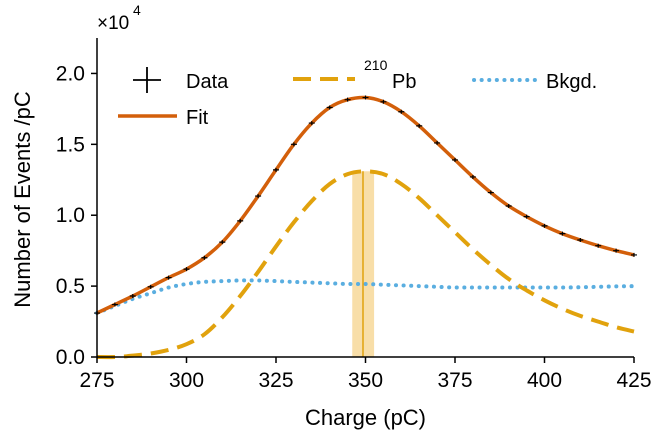  Describe the element at coordinates (197, 118) in the screenshot. I see `legend-fit-label: Fit` at that location.